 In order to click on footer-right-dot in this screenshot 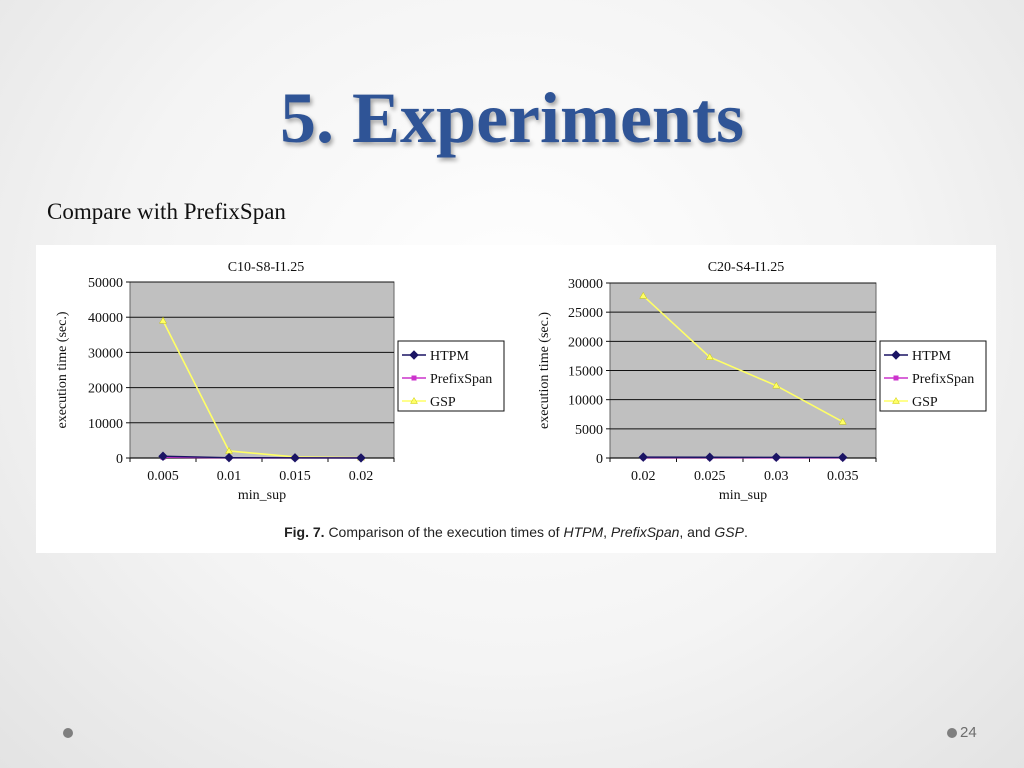, I will do `click(952, 733)`.